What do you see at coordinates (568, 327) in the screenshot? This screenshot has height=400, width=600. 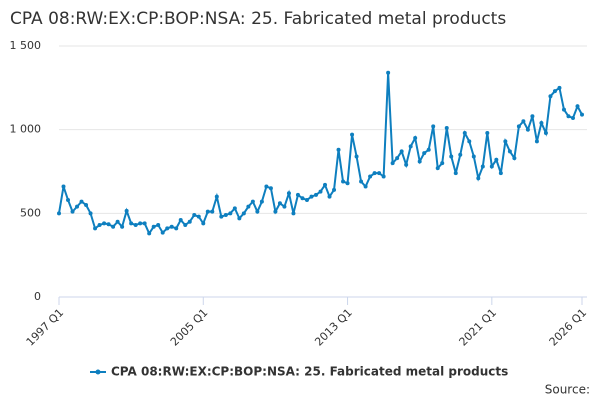 I see `x-tick-label: 2026 Q1` at bounding box center [568, 327].